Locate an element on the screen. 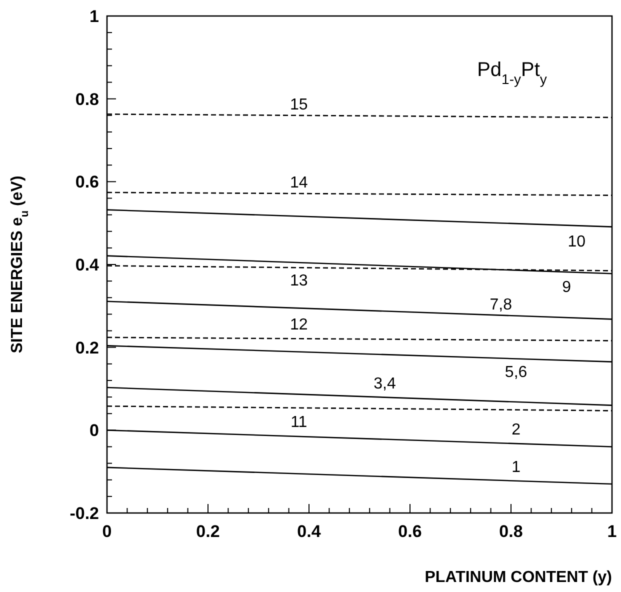 This screenshot has height=592, width=621. y-tick-label: 0.2 is located at coordinates (87, 348).